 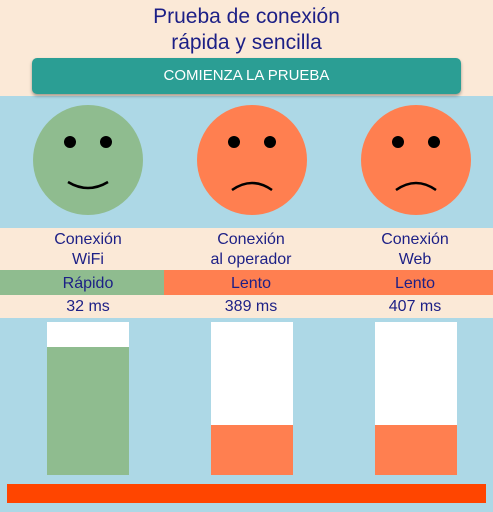 I want to click on column-label: al operador, so click(x=251, y=259).